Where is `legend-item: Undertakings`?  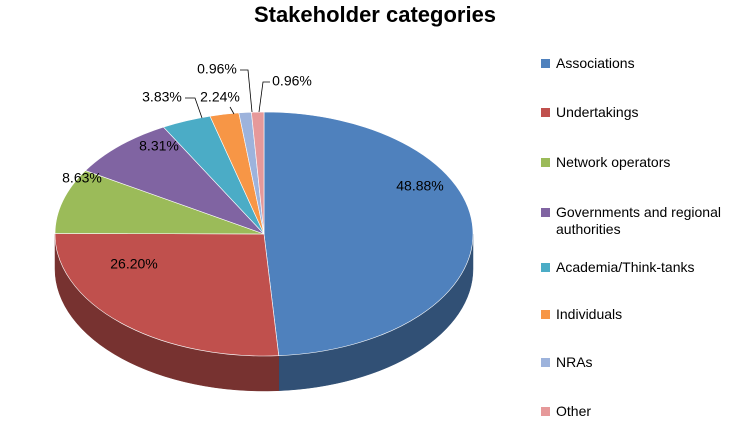
legend-item: Undertakings is located at coordinates (590, 112).